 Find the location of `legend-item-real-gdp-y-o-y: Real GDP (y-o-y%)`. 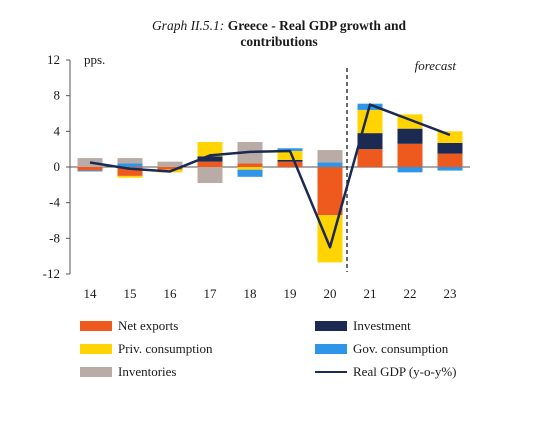

legend-item-real-gdp-y-o-y: Real GDP (y-o-y%) is located at coordinates (386, 372).